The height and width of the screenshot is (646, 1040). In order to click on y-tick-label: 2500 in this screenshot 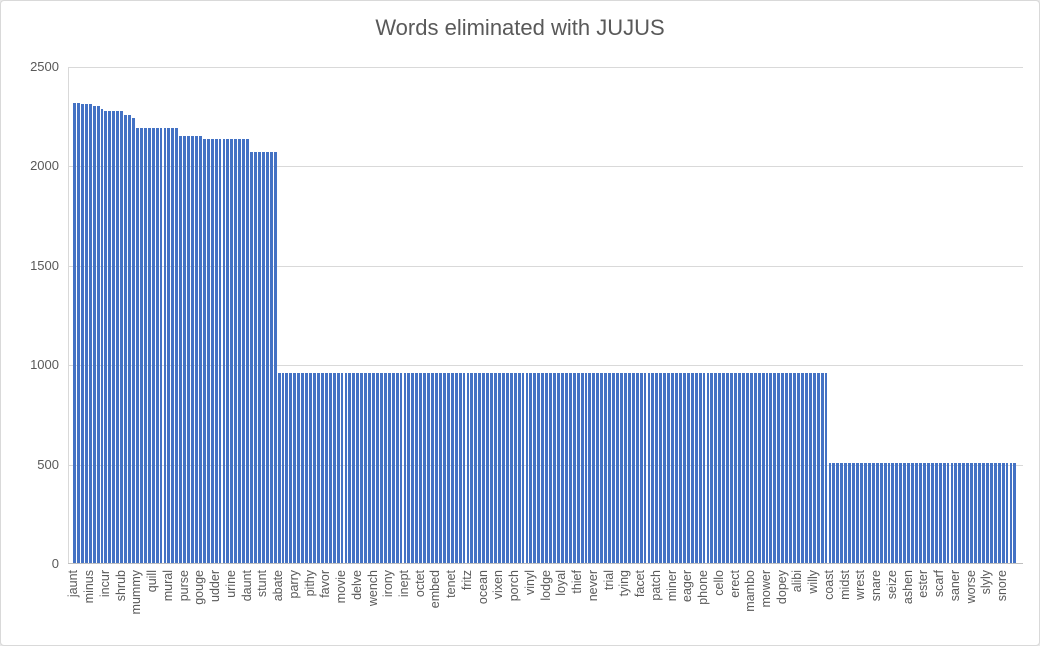, I will do `click(44, 66)`.